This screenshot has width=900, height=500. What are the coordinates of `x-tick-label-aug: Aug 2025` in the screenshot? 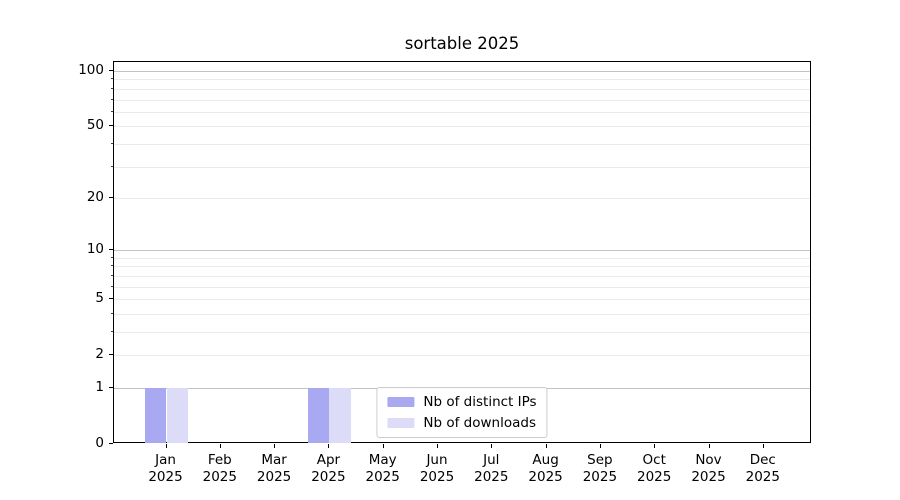 It's located at (546, 468).